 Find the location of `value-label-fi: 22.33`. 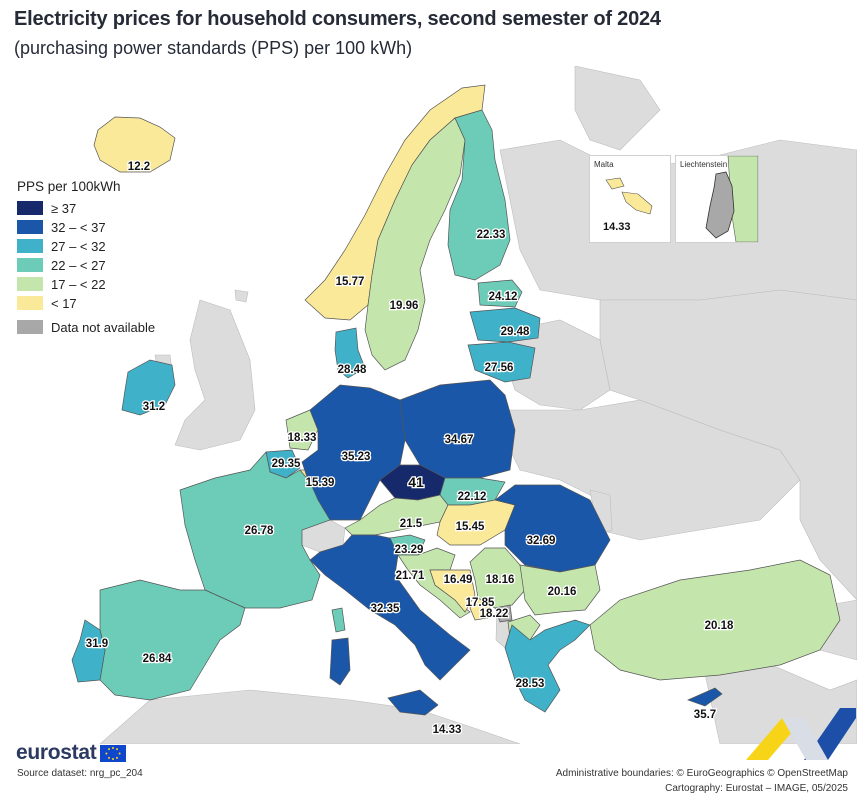

value-label-fi: 22.33 is located at coordinates (491, 235).